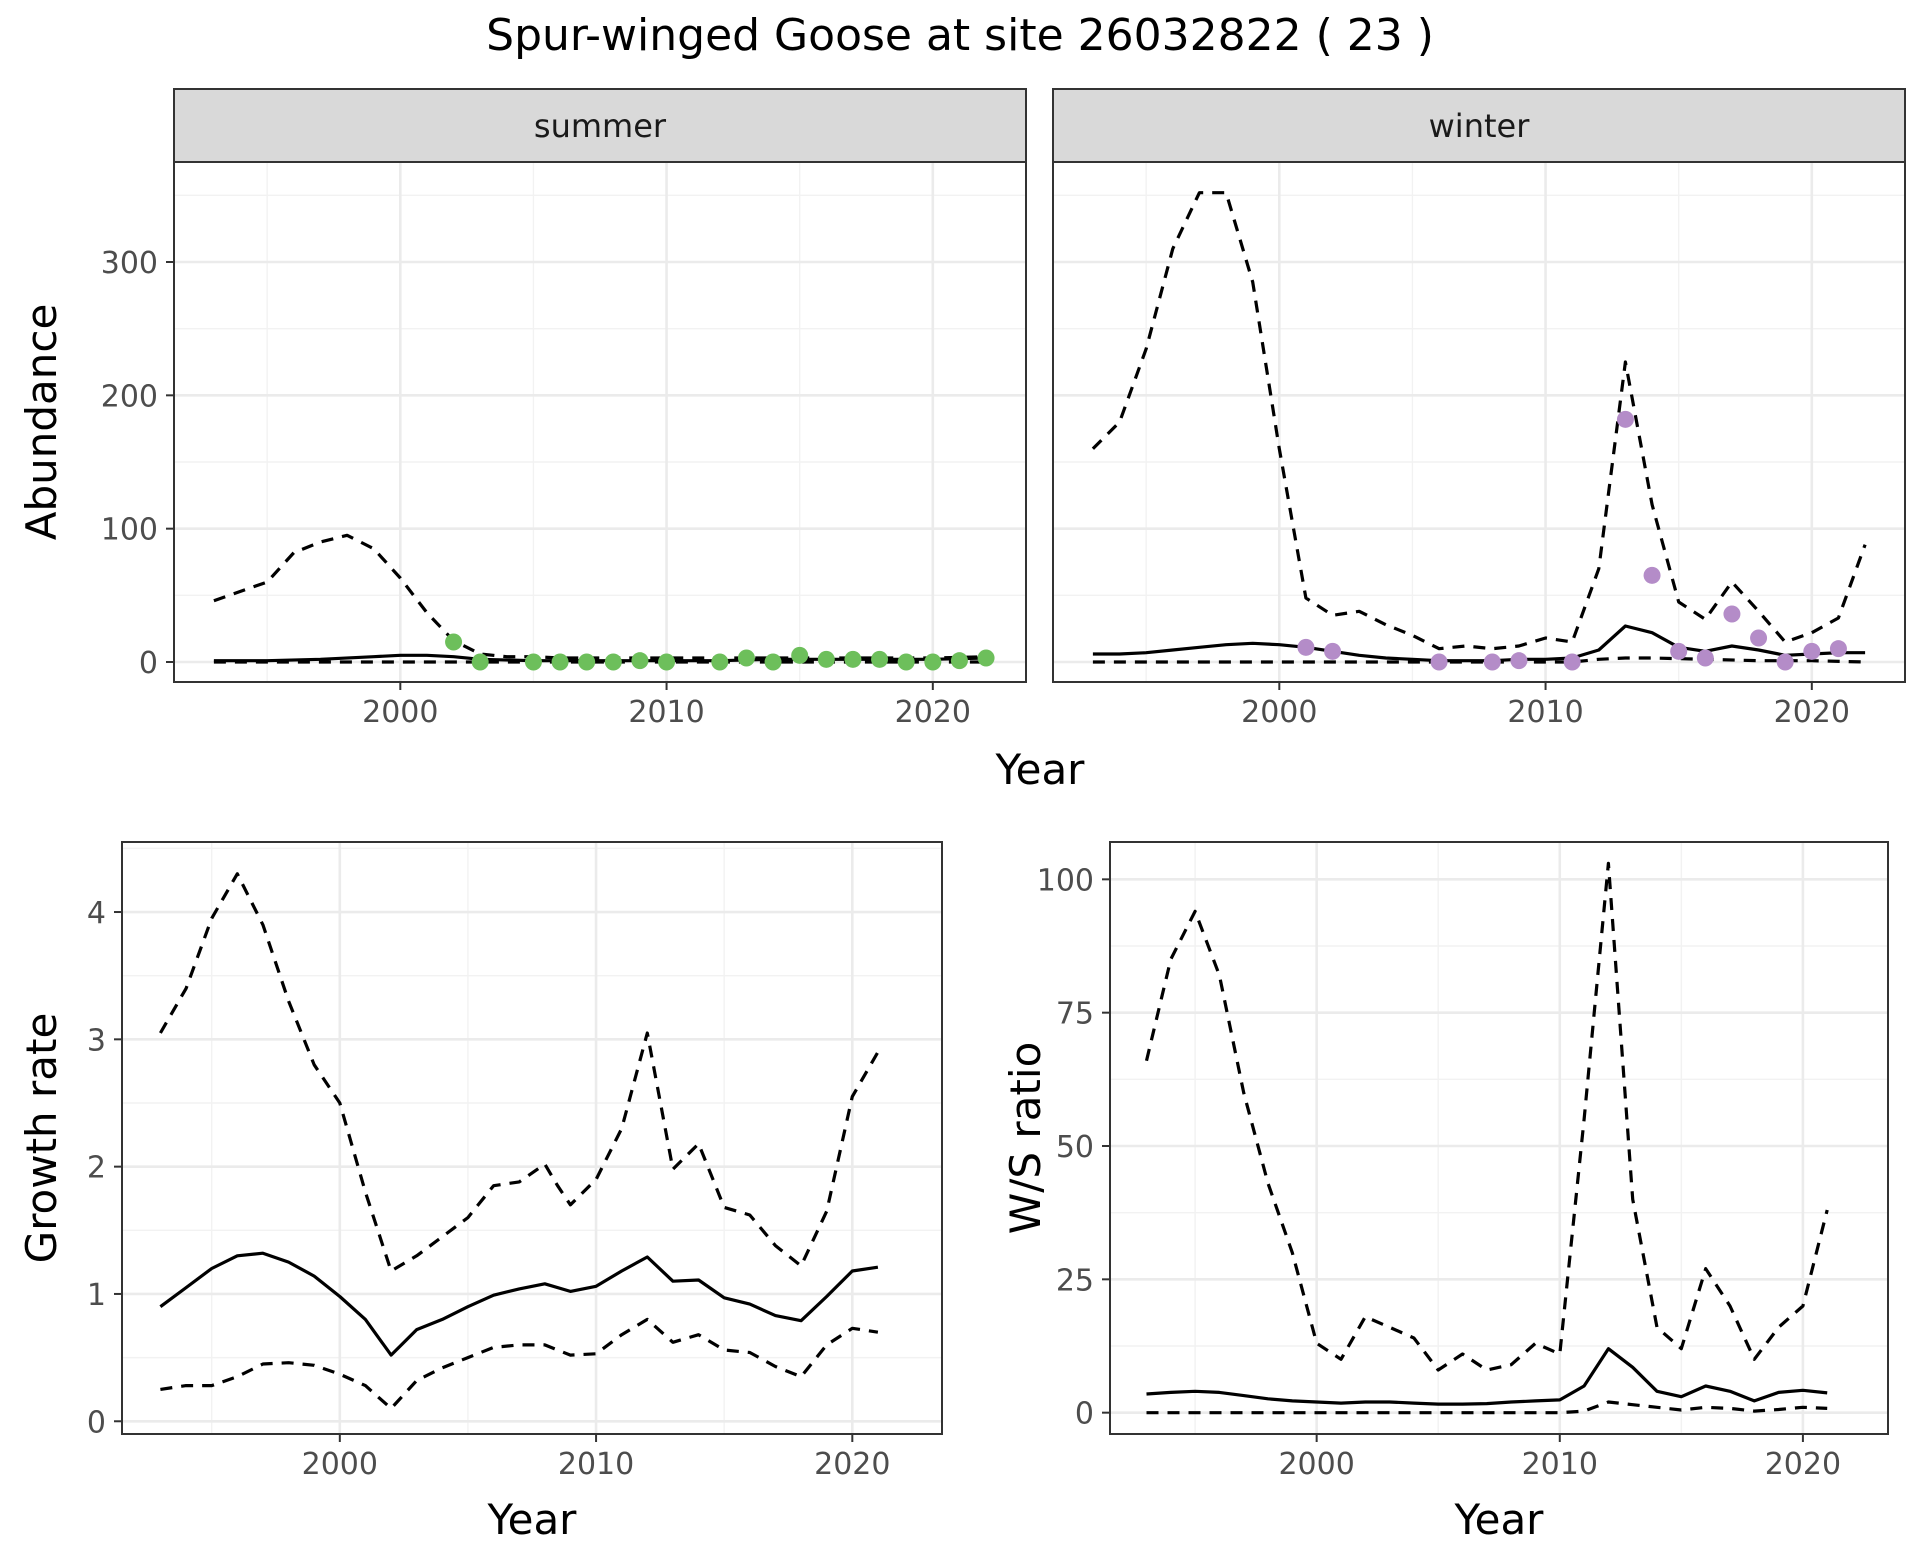 This screenshot has height=1560, width=1920. Describe the element at coordinates (41, 1138) in the screenshot. I see `y-axis-title: Growth rate` at that location.